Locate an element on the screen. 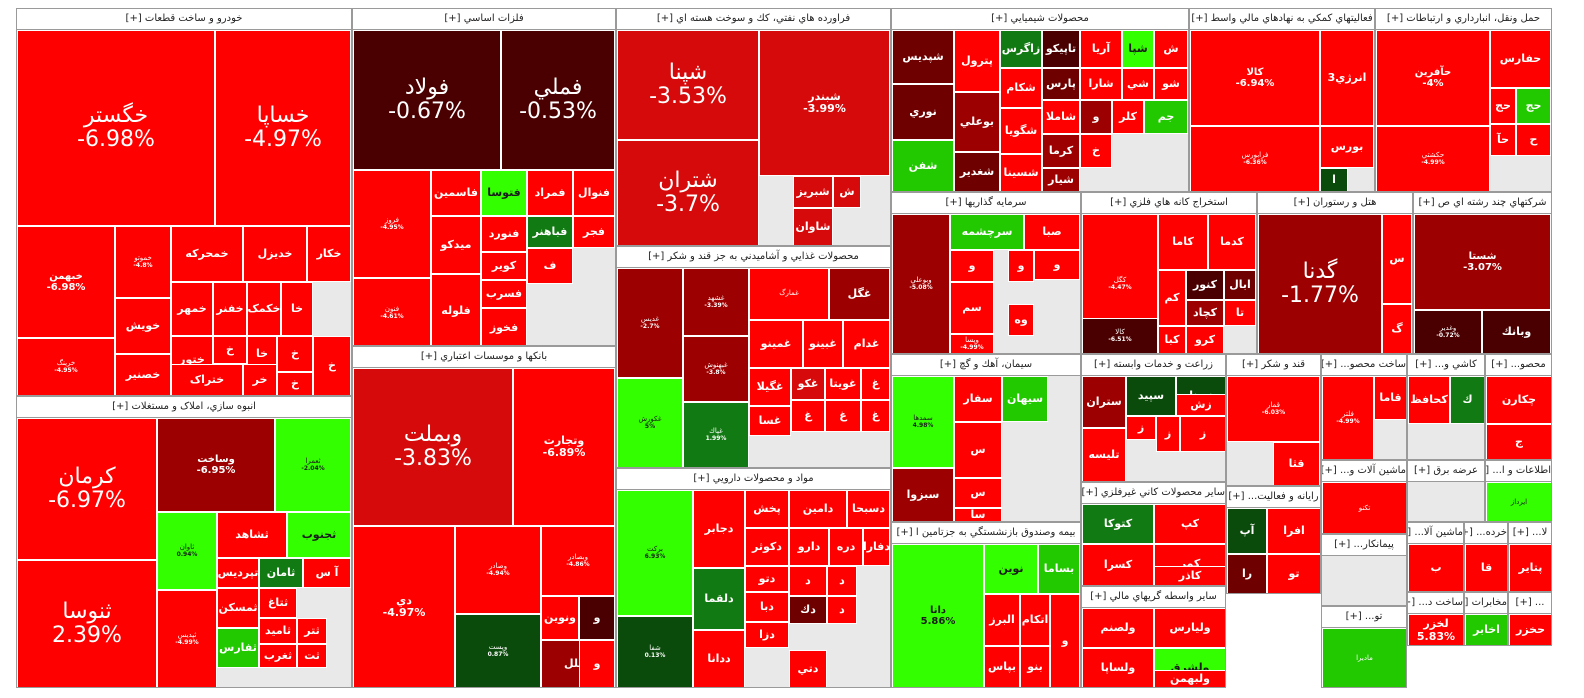 Image resolution: width=1584 pixels, height=698 pixels. stock-tile: شبندر -3.99% is located at coordinates (824, 103).